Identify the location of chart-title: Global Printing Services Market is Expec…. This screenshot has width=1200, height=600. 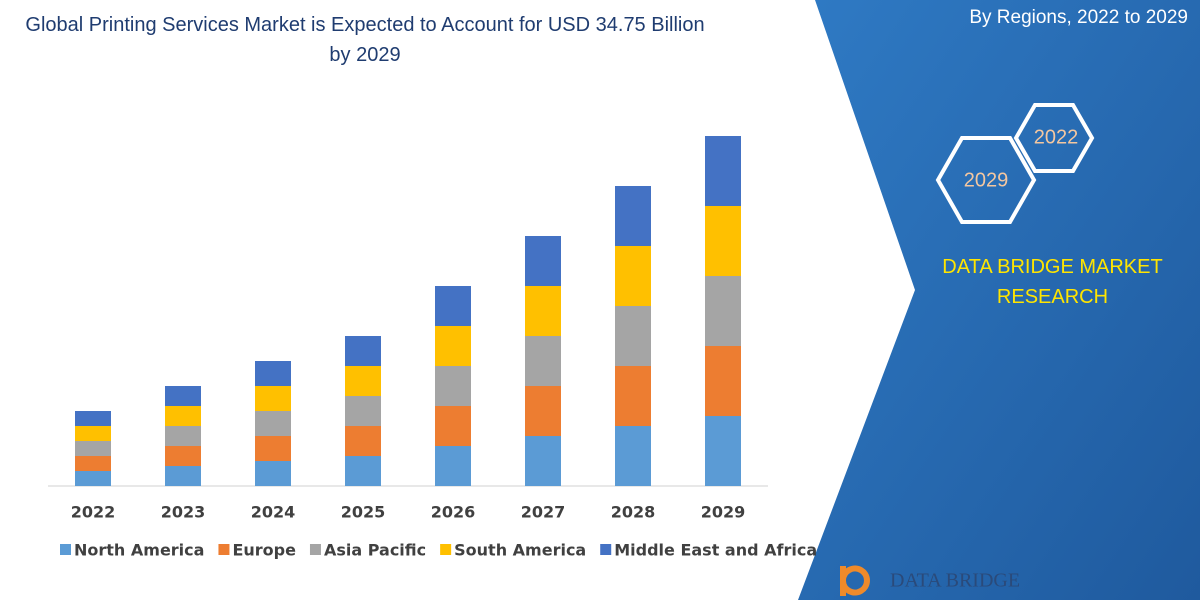
(365, 40).